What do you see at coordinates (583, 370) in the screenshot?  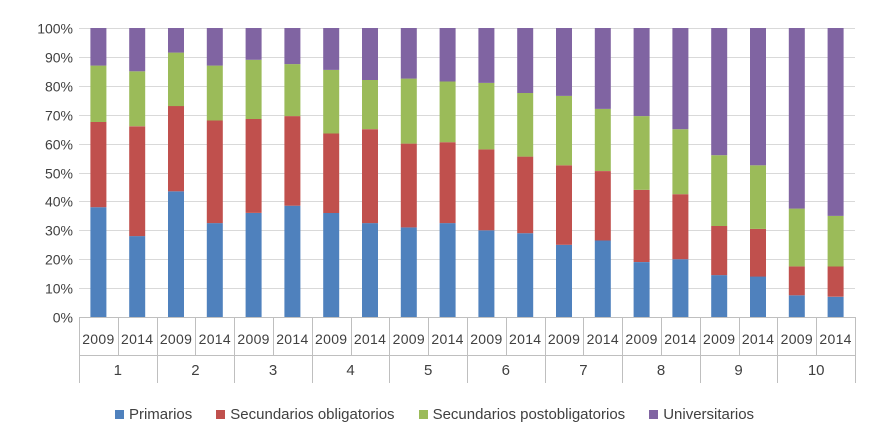 I see `x-tick-label-group: 7` at bounding box center [583, 370].